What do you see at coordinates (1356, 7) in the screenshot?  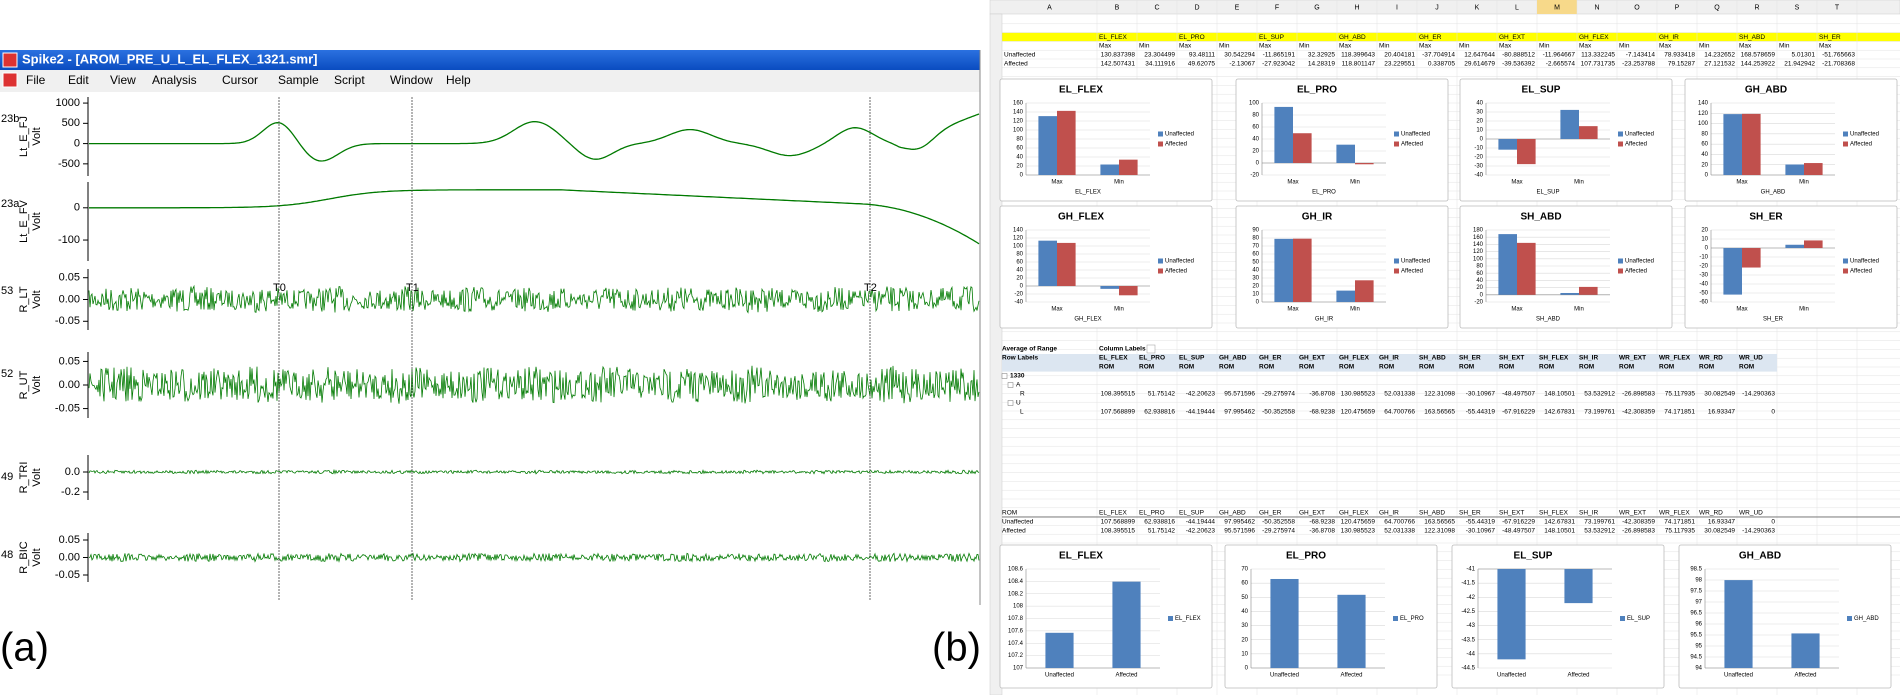 I see `column-letter: H` at bounding box center [1356, 7].